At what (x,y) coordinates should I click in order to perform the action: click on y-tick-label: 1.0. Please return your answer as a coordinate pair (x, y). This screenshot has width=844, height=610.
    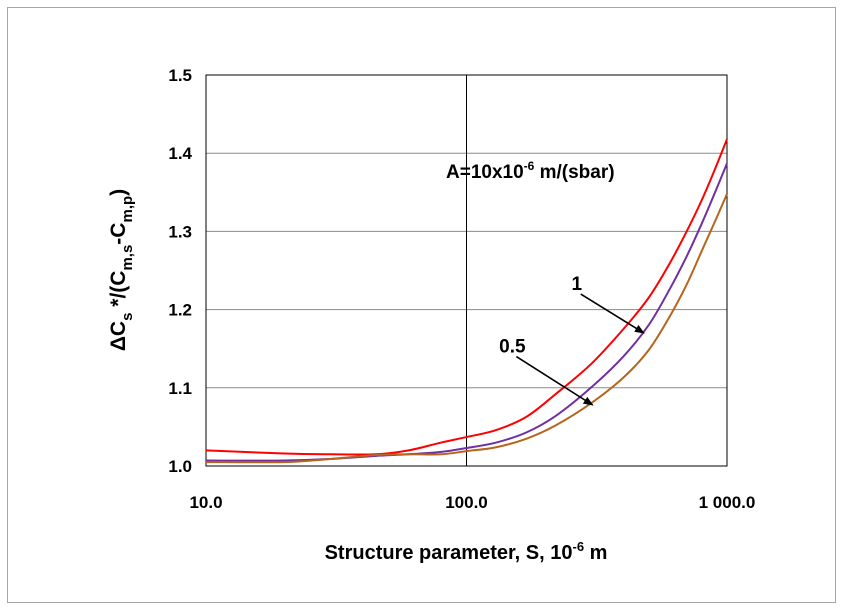
    Looking at the image, I should click on (180, 466).